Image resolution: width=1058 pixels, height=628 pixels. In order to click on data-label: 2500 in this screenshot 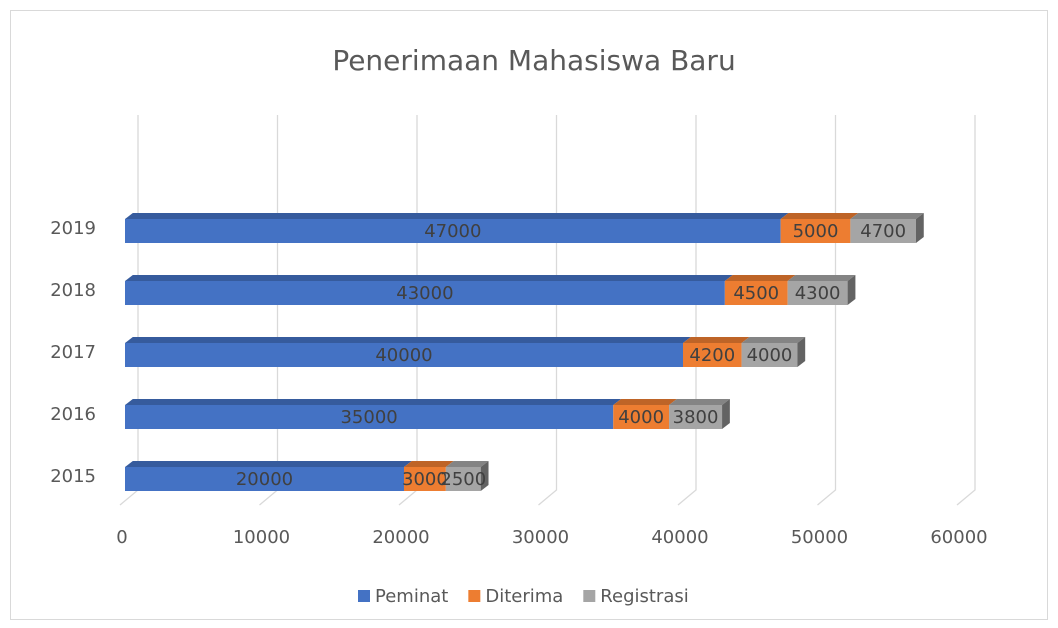, I will do `click(463, 479)`.